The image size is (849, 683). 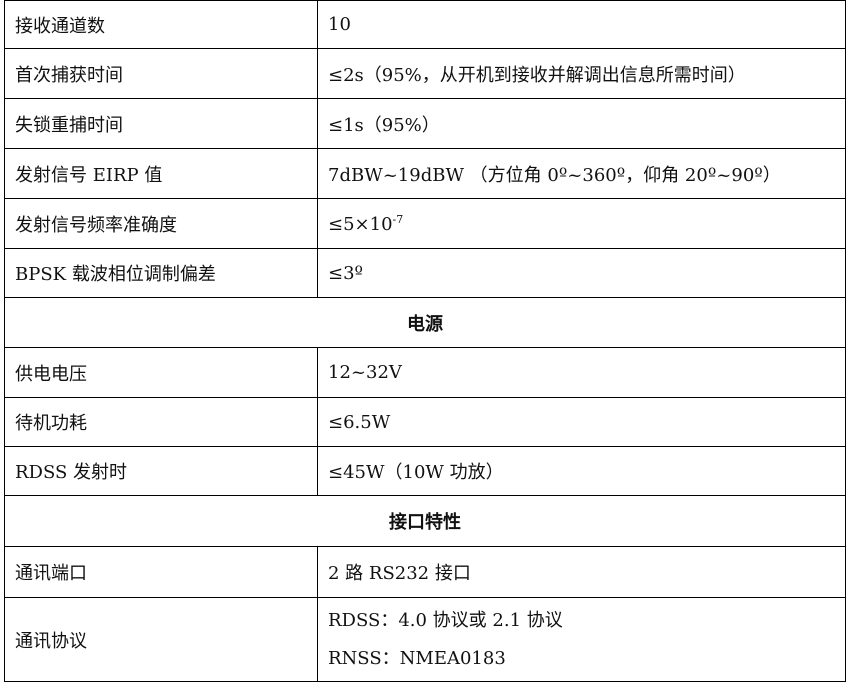 What do you see at coordinates (161, 173) in the screenshot?
I see `row-label: 发射信号 EIRP 值` at bounding box center [161, 173].